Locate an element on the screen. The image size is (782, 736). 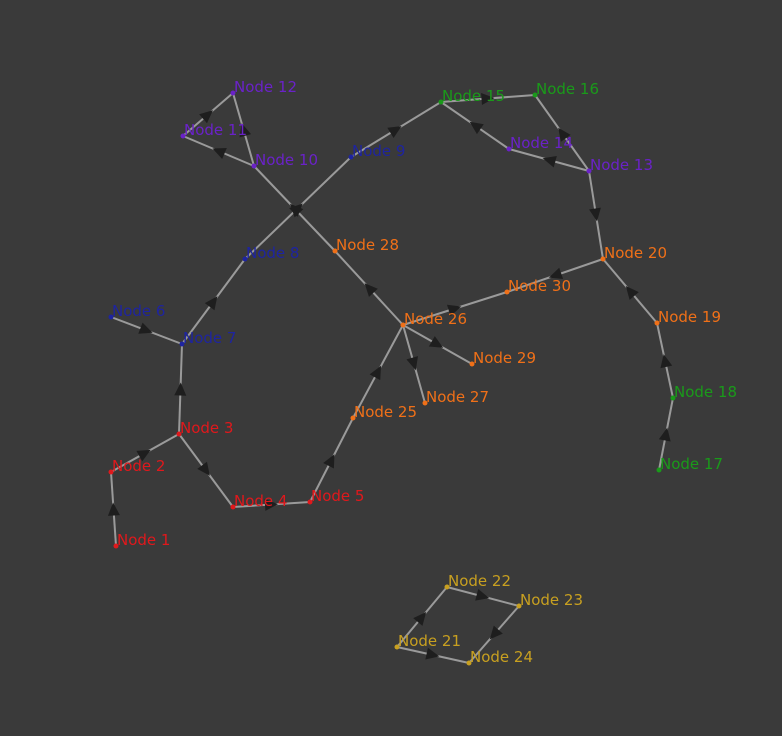
arrowhead-n18-n19 is located at coordinates (666, 361).